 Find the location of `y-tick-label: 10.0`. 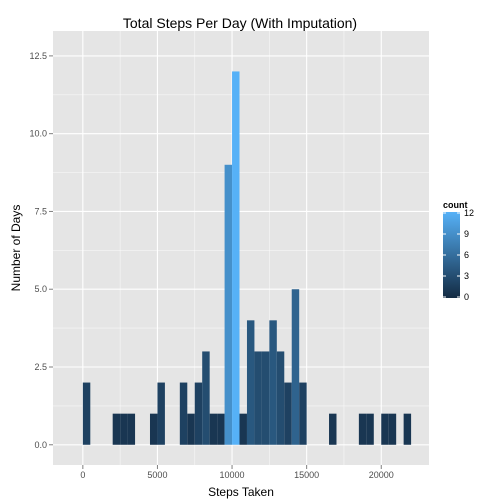

y-tick-label: 10.0 is located at coordinates (38, 134).